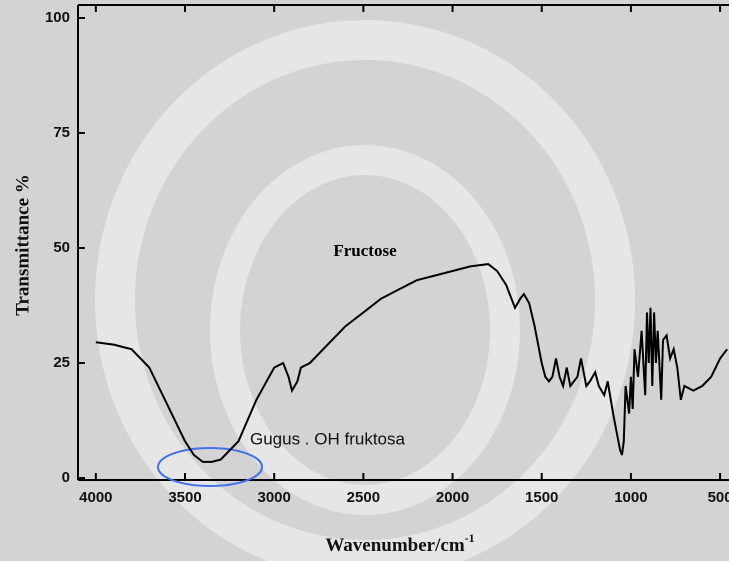  What do you see at coordinates (210, 467) in the screenshot?
I see `highlight-ellipse` at bounding box center [210, 467].